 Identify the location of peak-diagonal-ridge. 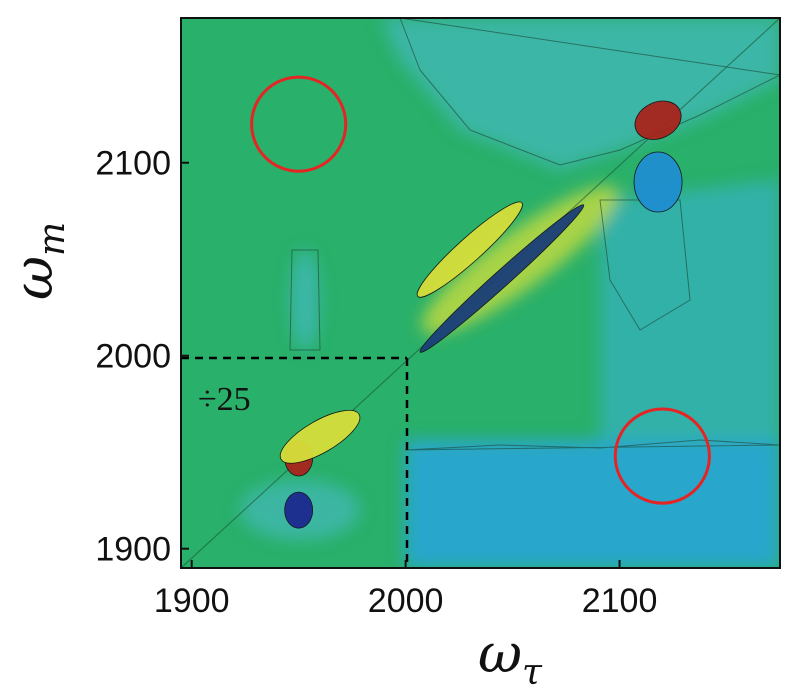
(502, 278).